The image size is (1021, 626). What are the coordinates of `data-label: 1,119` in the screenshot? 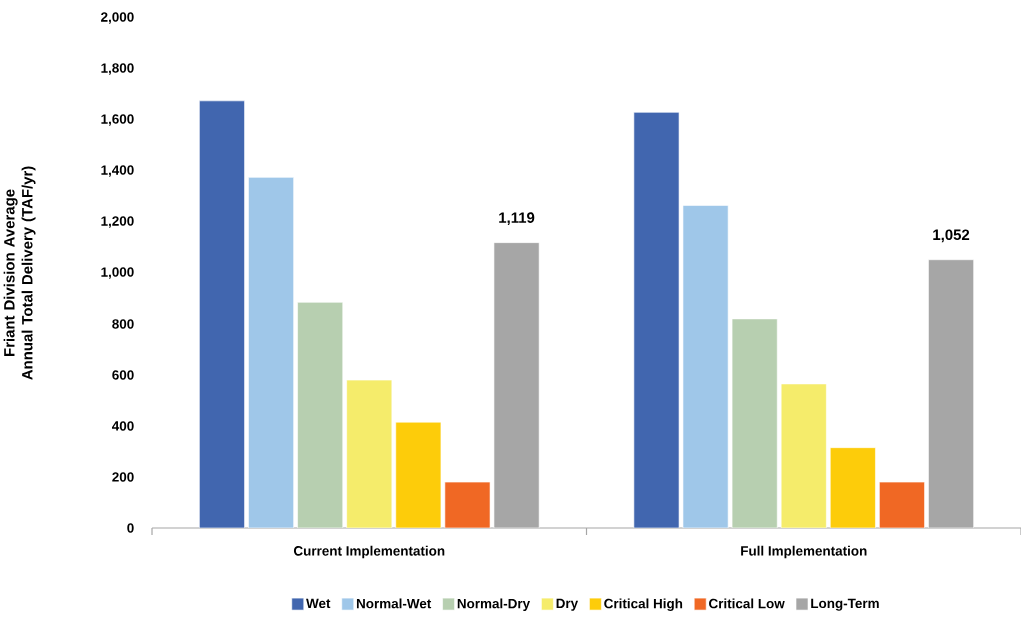 It's located at (517, 219).